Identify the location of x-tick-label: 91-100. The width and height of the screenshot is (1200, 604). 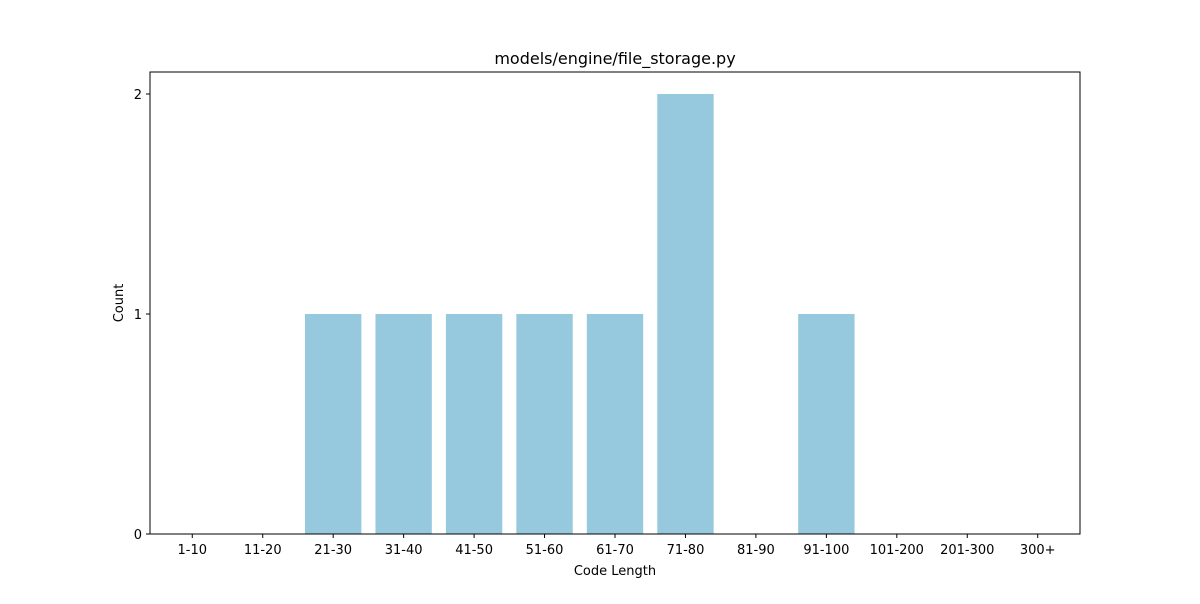
(826, 550).